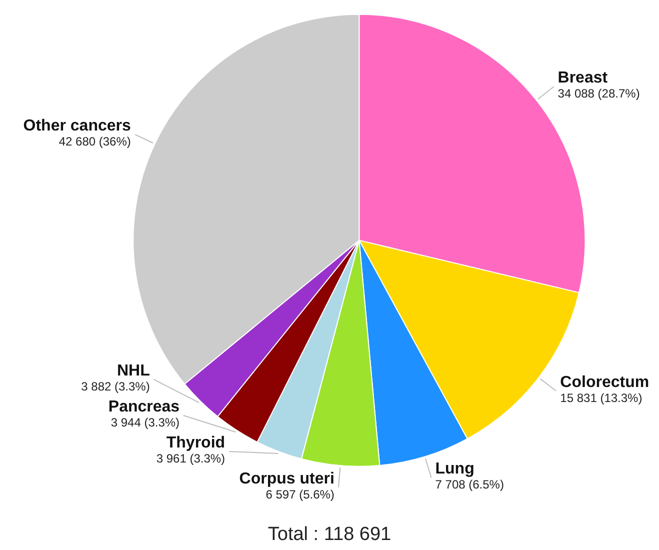  I want to click on data-label: 3 961 (3.3%), so click(191, 458).